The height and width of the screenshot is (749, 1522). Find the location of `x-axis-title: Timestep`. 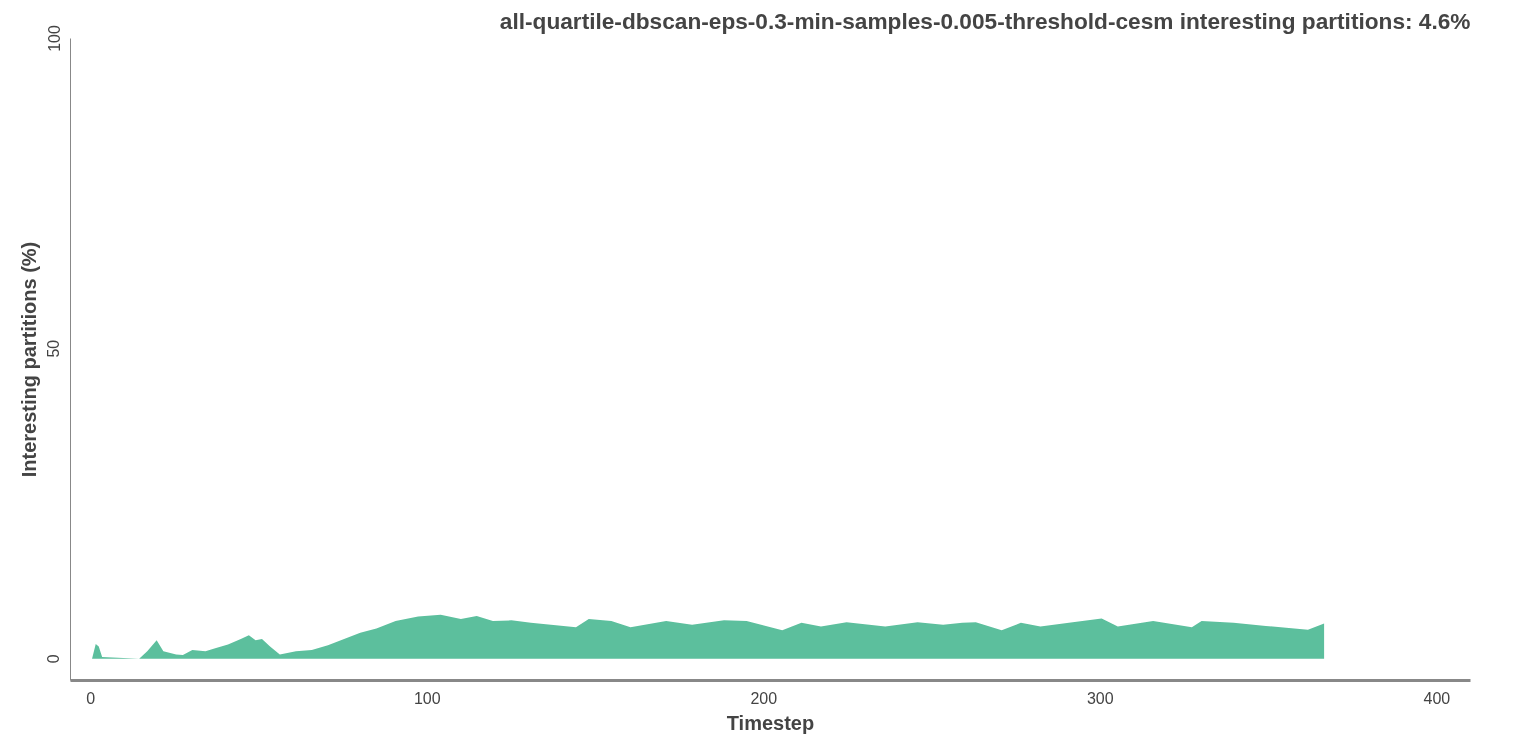

x-axis-title: Timestep is located at coordinates (770, 722).